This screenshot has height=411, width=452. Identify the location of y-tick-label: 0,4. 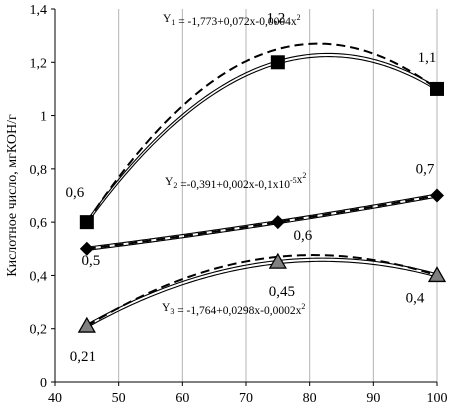
(39, 276).